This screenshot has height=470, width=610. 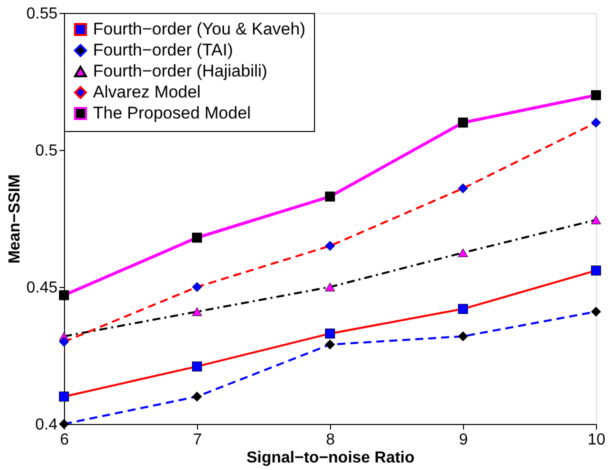 I want to click on legend-label: The Proposed Model, so click(x=172, y=113).